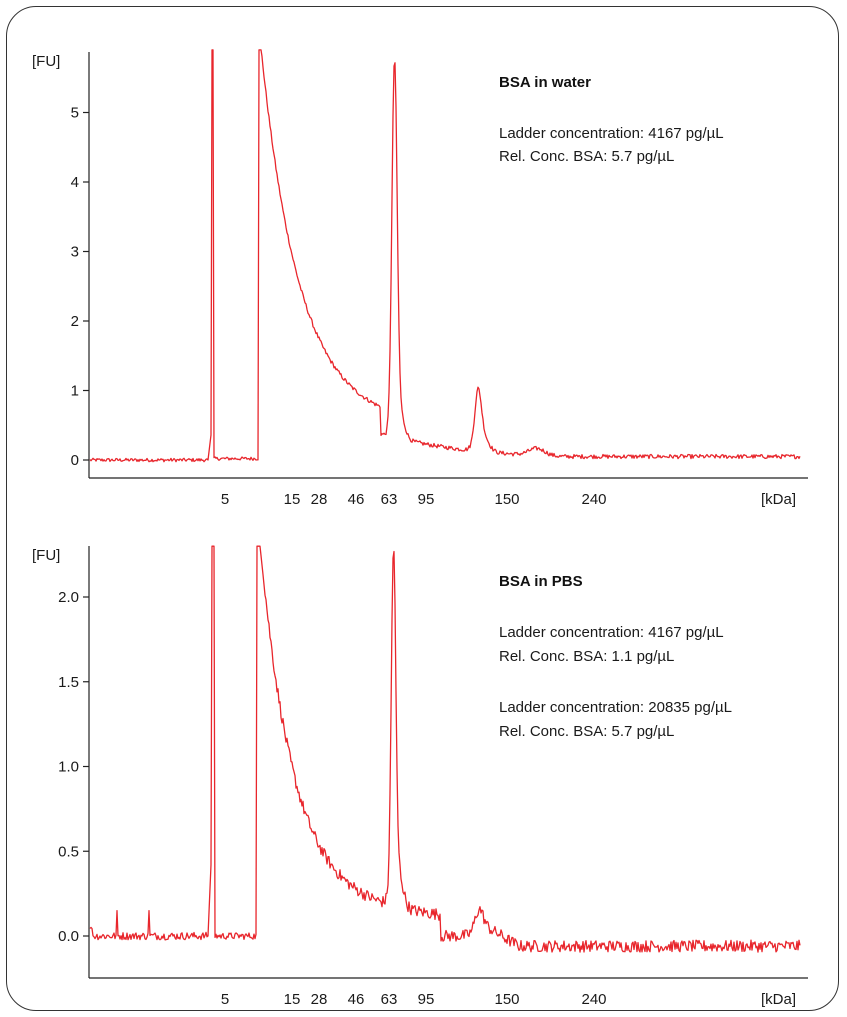 Image resolution: width=847 pixels, height=1017 pixels. What do you see at coordinates (80, 287) in the screenshot?
I see `y-tick-group: 0 1 2 3 4 5` at bounding box center [80, 287].